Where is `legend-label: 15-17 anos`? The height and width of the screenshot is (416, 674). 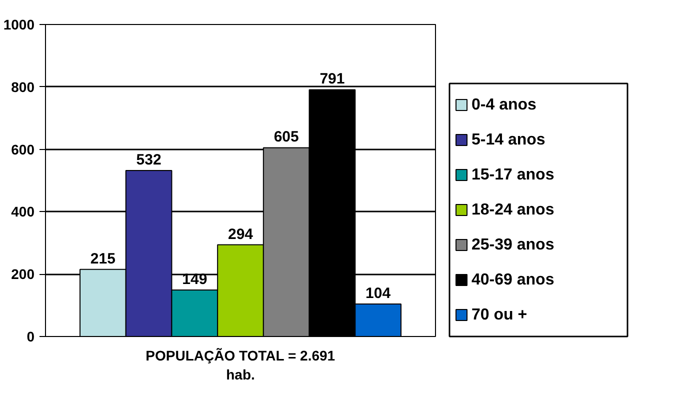
legend-label: 15-17 anos is located at coordinates (513, 175).